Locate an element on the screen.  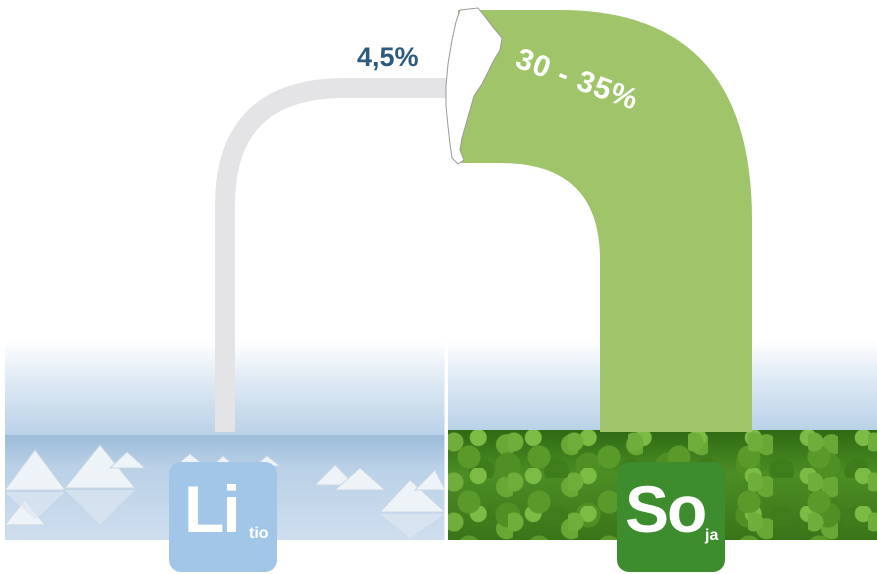
lithium-symbol: Li is located at coordinates (212, 509).